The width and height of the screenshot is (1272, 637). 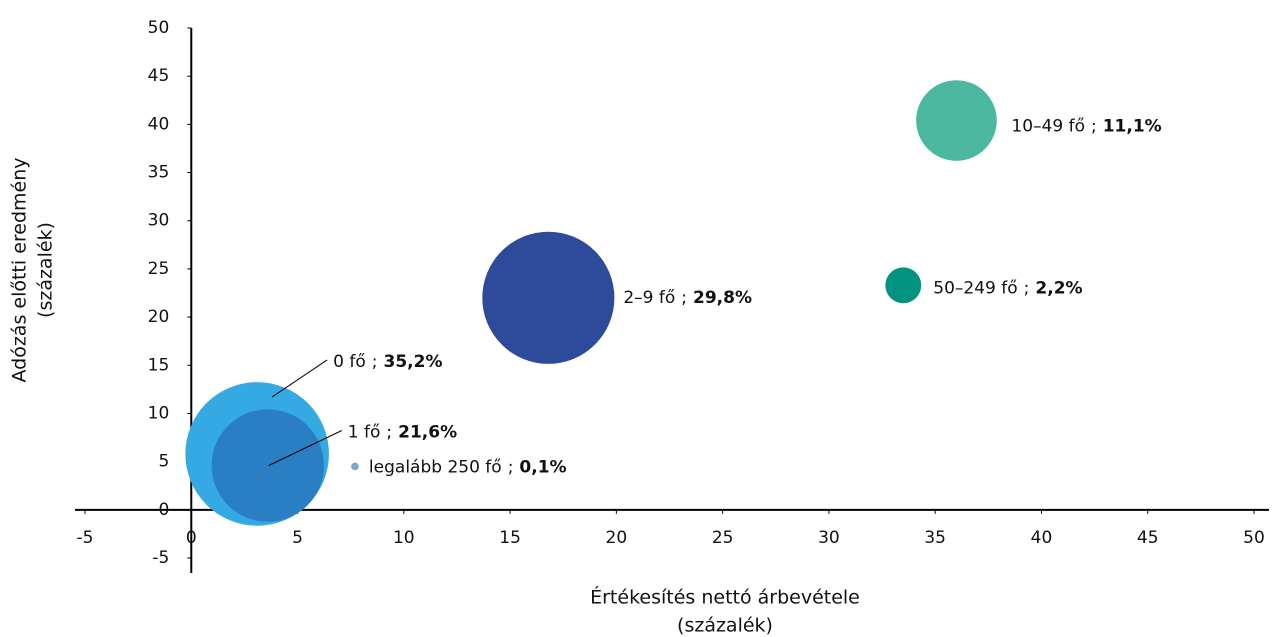 What do you see at coordinates (1132, 127) in the screenshot?
I see `value-label: 11,1%` at bounding box center [1132, 127].